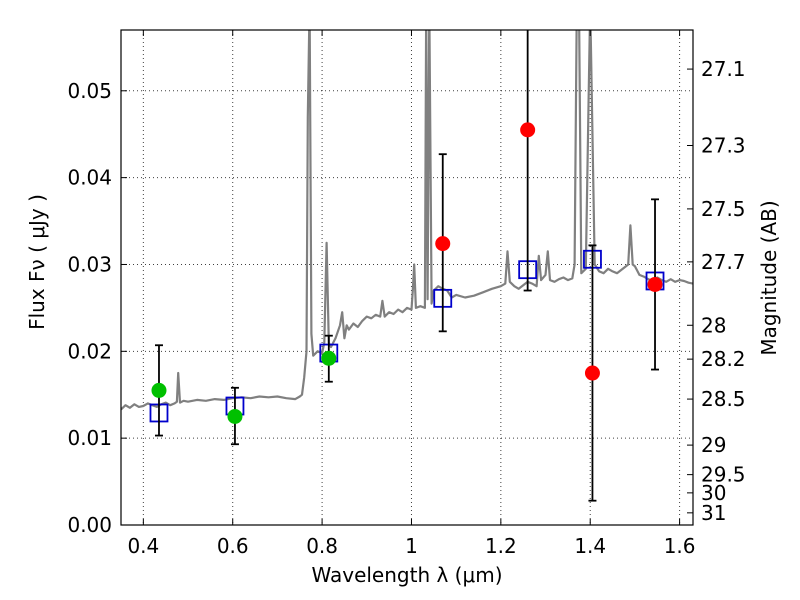 This screenshot has height=600, width=800. Describe the element at coordinates (713, 325) in the screenshot. I see `right-tick-label: 28` at that location.